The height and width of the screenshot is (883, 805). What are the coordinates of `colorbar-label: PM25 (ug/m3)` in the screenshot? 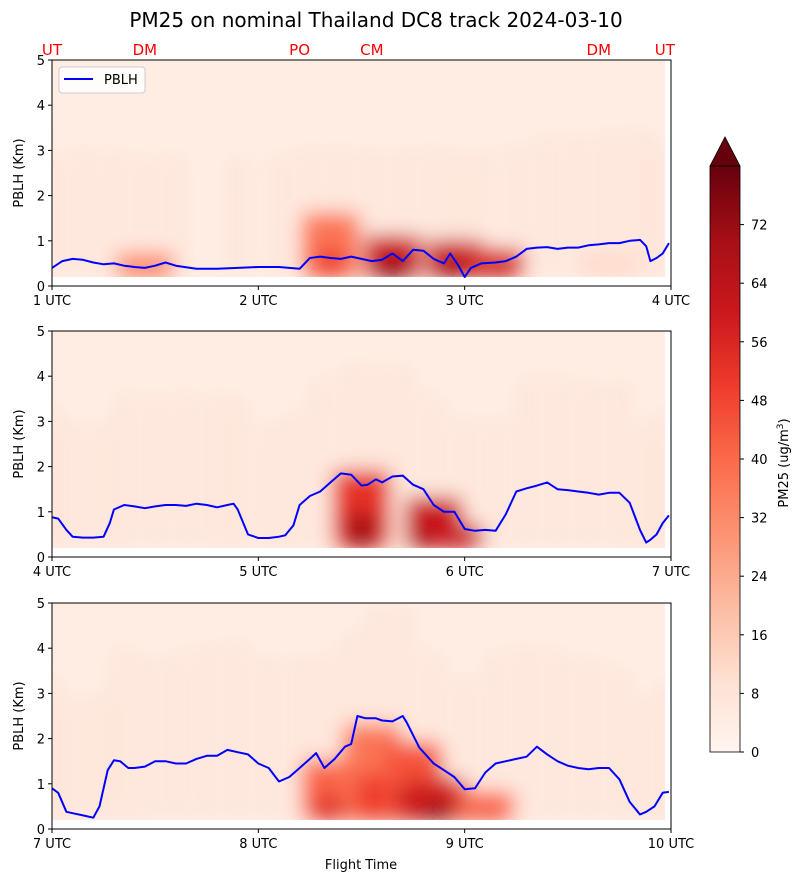 It's located at (784, 462).